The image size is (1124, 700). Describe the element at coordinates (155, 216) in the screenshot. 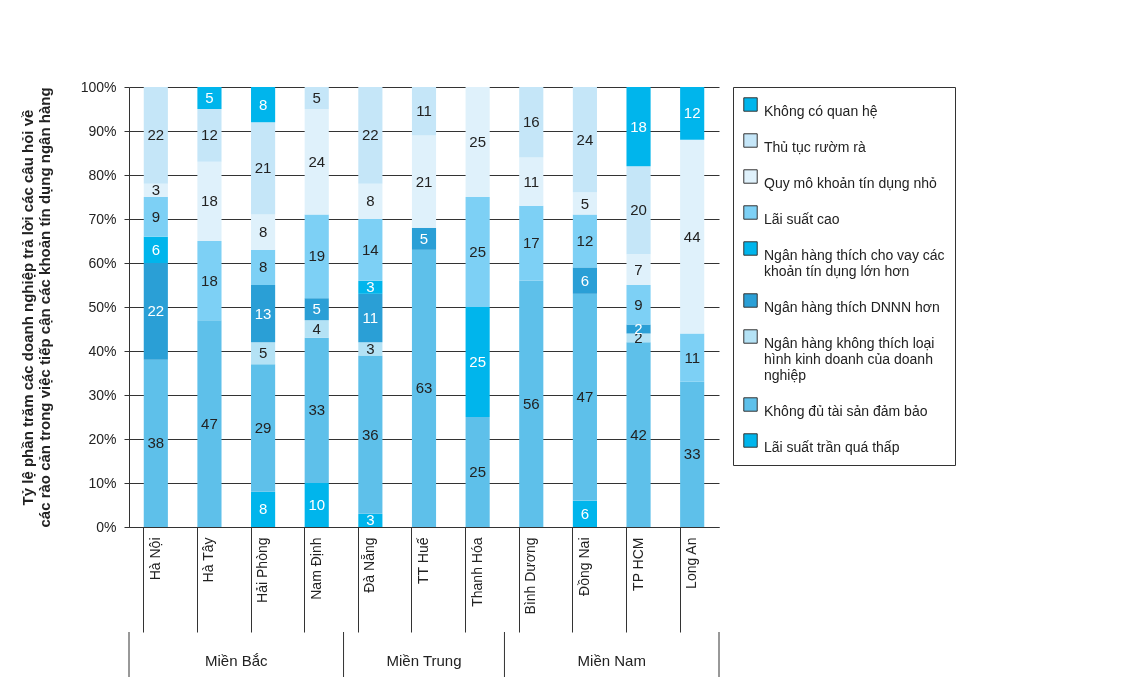

I see `data-label: 9` at that location.